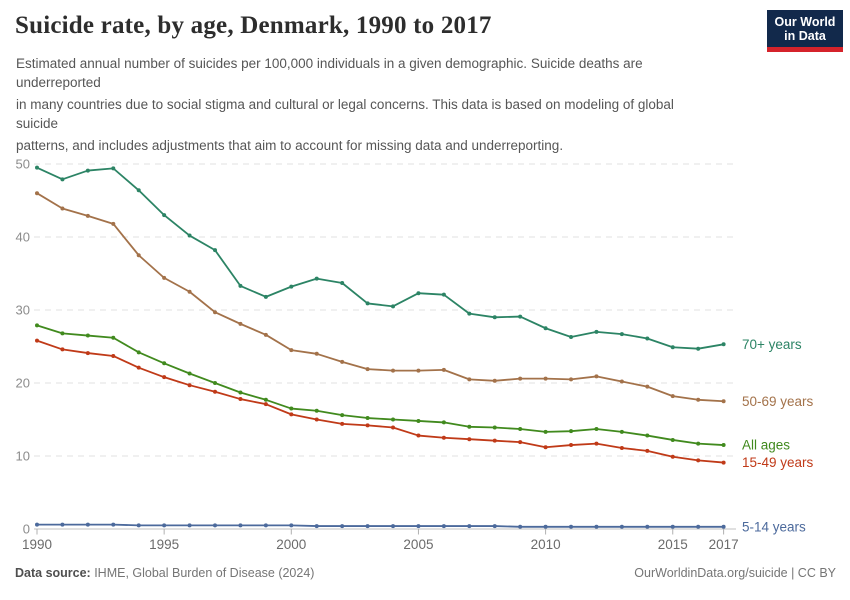  What do you see at coordinates (698, 348) in the screenshot?
I see `series-point-70-years-2016` at bounding box center [698, 348].